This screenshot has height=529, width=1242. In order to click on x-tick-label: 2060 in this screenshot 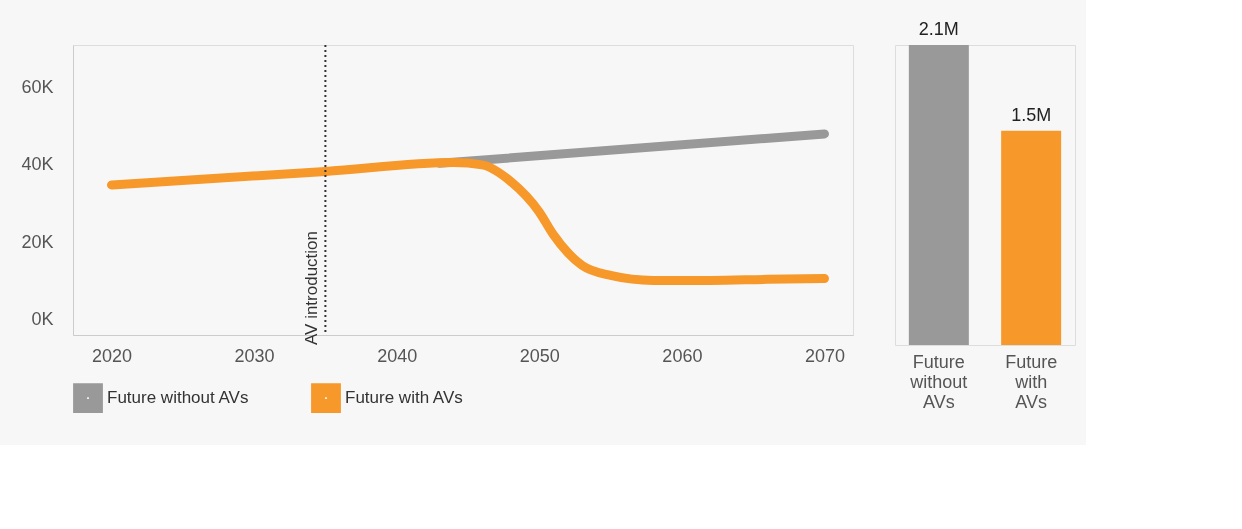, I will do `click(682, 355)`.